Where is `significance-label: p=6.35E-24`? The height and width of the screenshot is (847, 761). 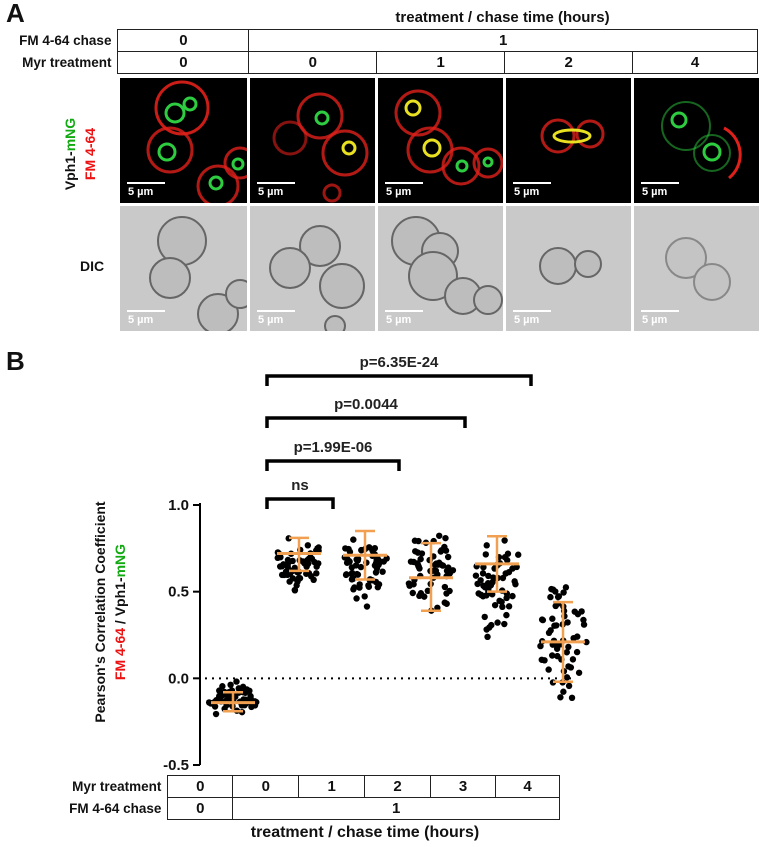
significance-label: p=6.35E-24 is located at coordinates (399, 362).